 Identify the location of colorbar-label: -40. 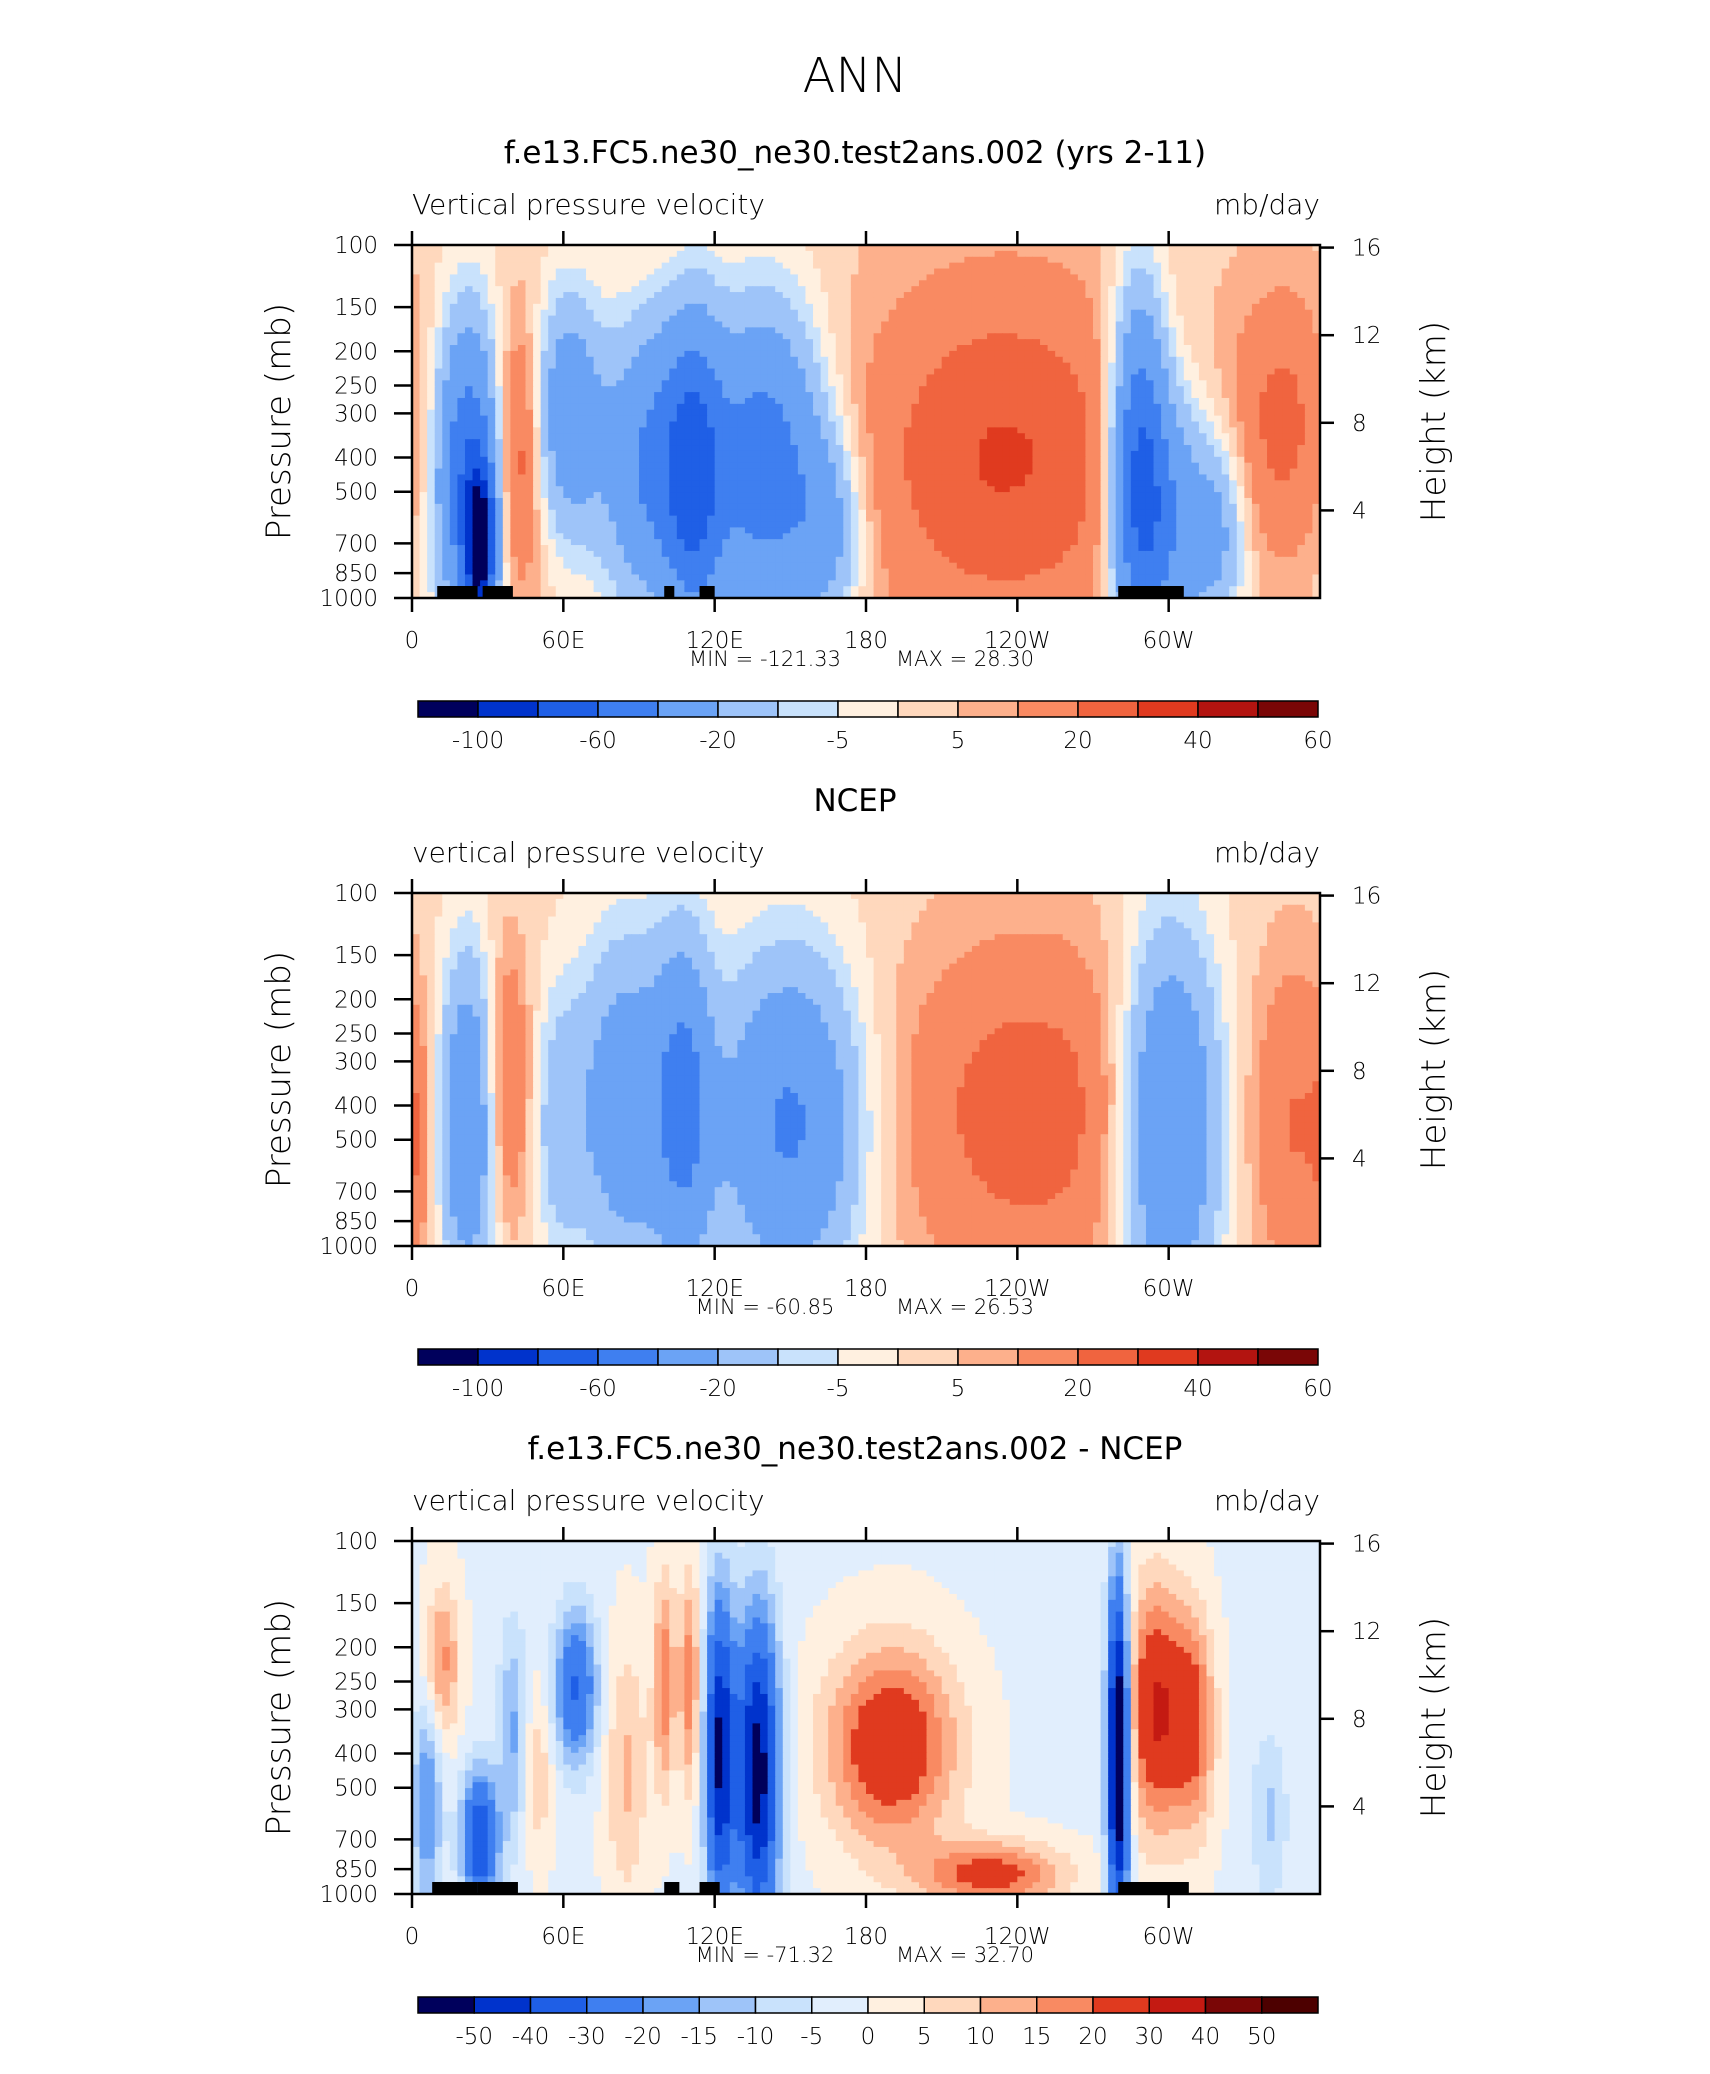
(531, 2037).